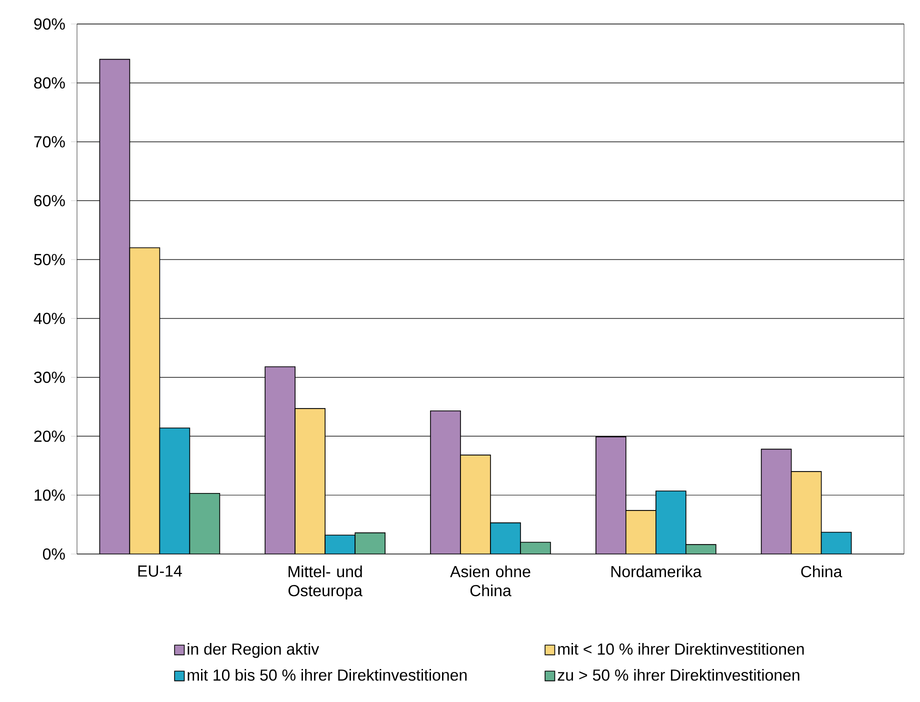  What do you see at coordinates (327, 675) in the screenshot?
I see `legend-label: mit 10 bis 50 % ihrer Direktinvestitionen` at bounding box center [327, 675].